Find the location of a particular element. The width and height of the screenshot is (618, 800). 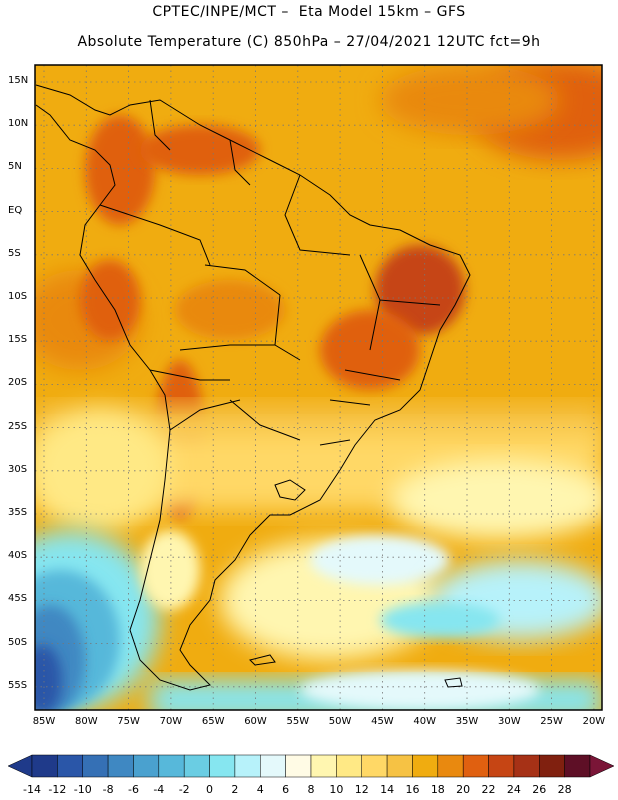

colorbar-tick-label: 10 is located at coordinates (336, 789).